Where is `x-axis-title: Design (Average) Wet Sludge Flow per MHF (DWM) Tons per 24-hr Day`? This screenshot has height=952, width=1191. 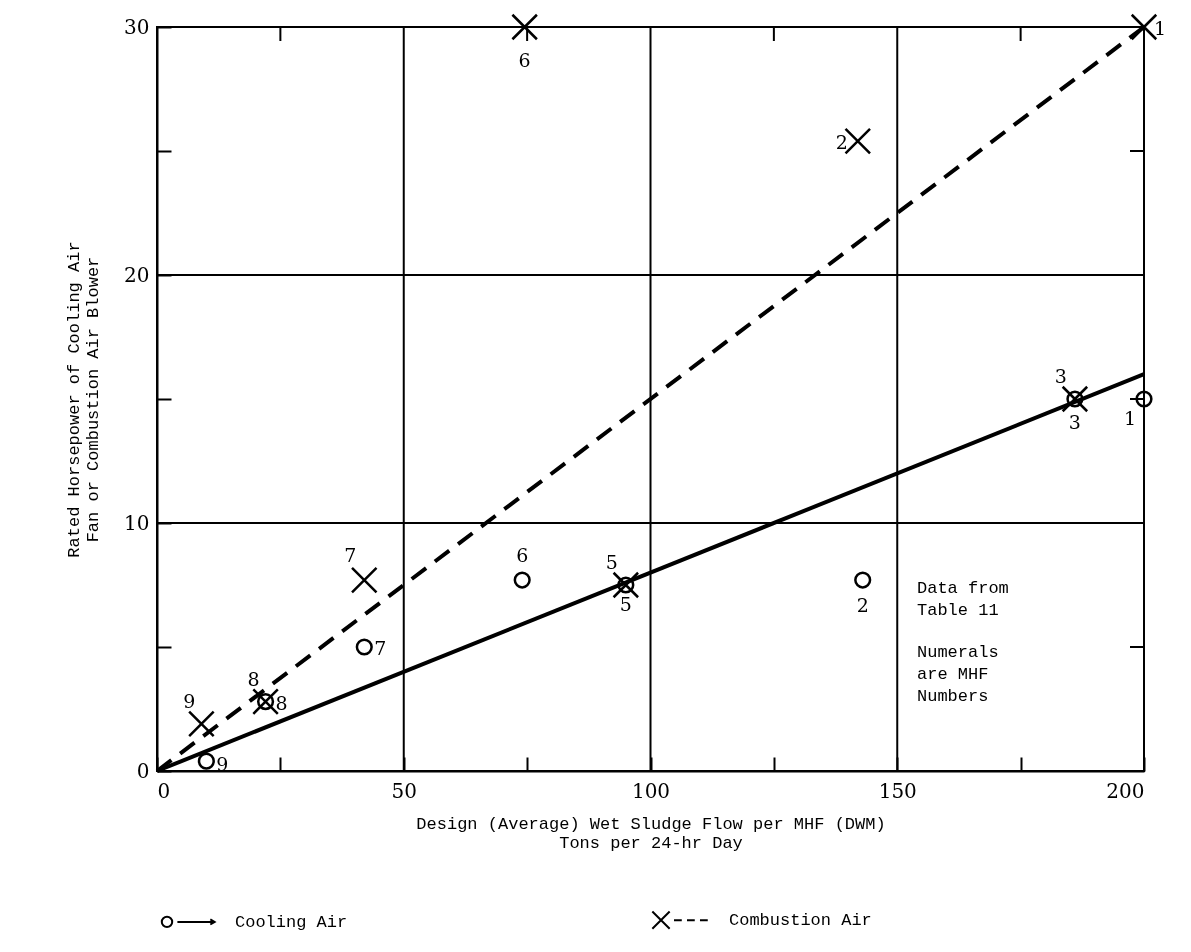 x-axis-title: Design (Average) Wet Sludge Flow per MHF (DWM) Tons per 24-hr Day is located at coordinates (651, 833).